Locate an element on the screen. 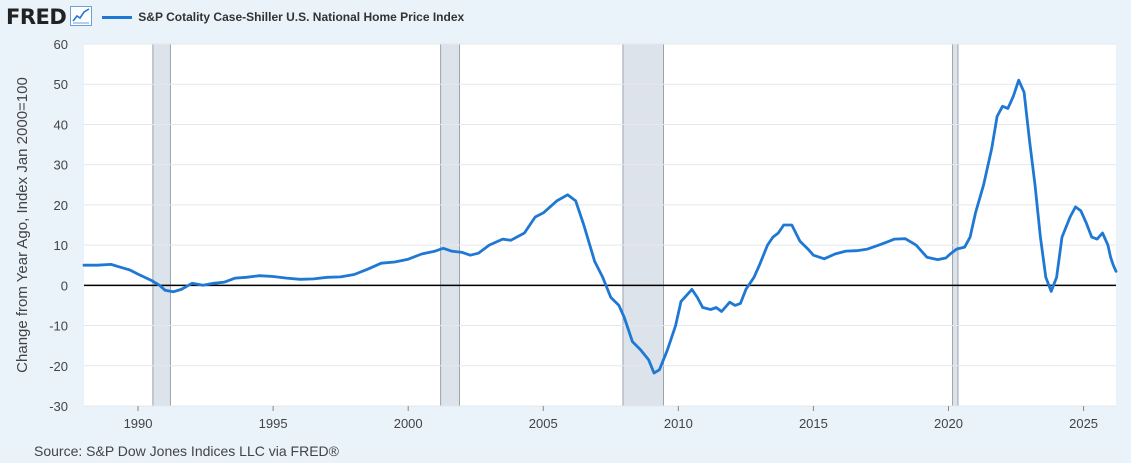 This screenshot has height=463, width=1131. y-tick-labels: 60 50 40 30 20 10 0 -10 -20 -30 is located at coordinates (58, 225).